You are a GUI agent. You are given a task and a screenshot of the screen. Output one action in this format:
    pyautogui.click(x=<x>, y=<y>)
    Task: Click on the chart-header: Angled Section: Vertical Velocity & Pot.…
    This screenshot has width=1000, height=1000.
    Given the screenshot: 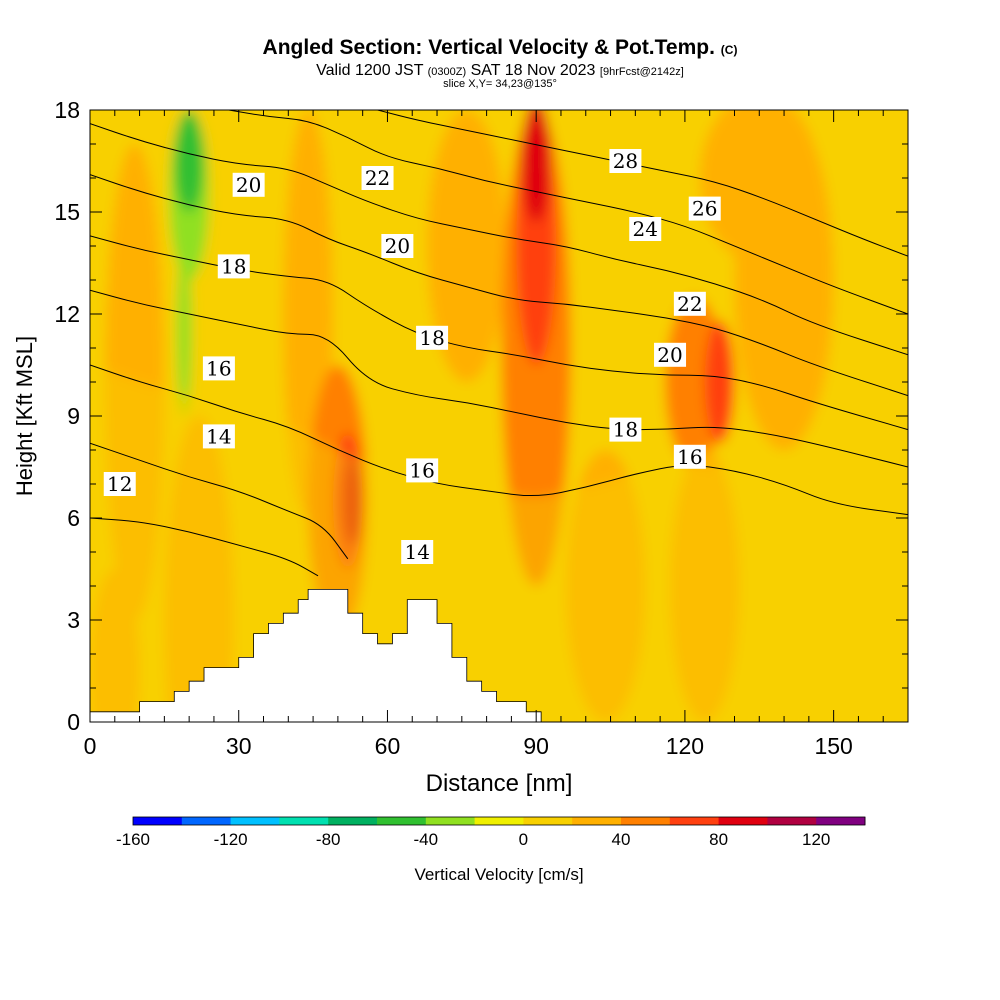 What is the action you would take?
    pyautogui.click(x=500, y=50)
    